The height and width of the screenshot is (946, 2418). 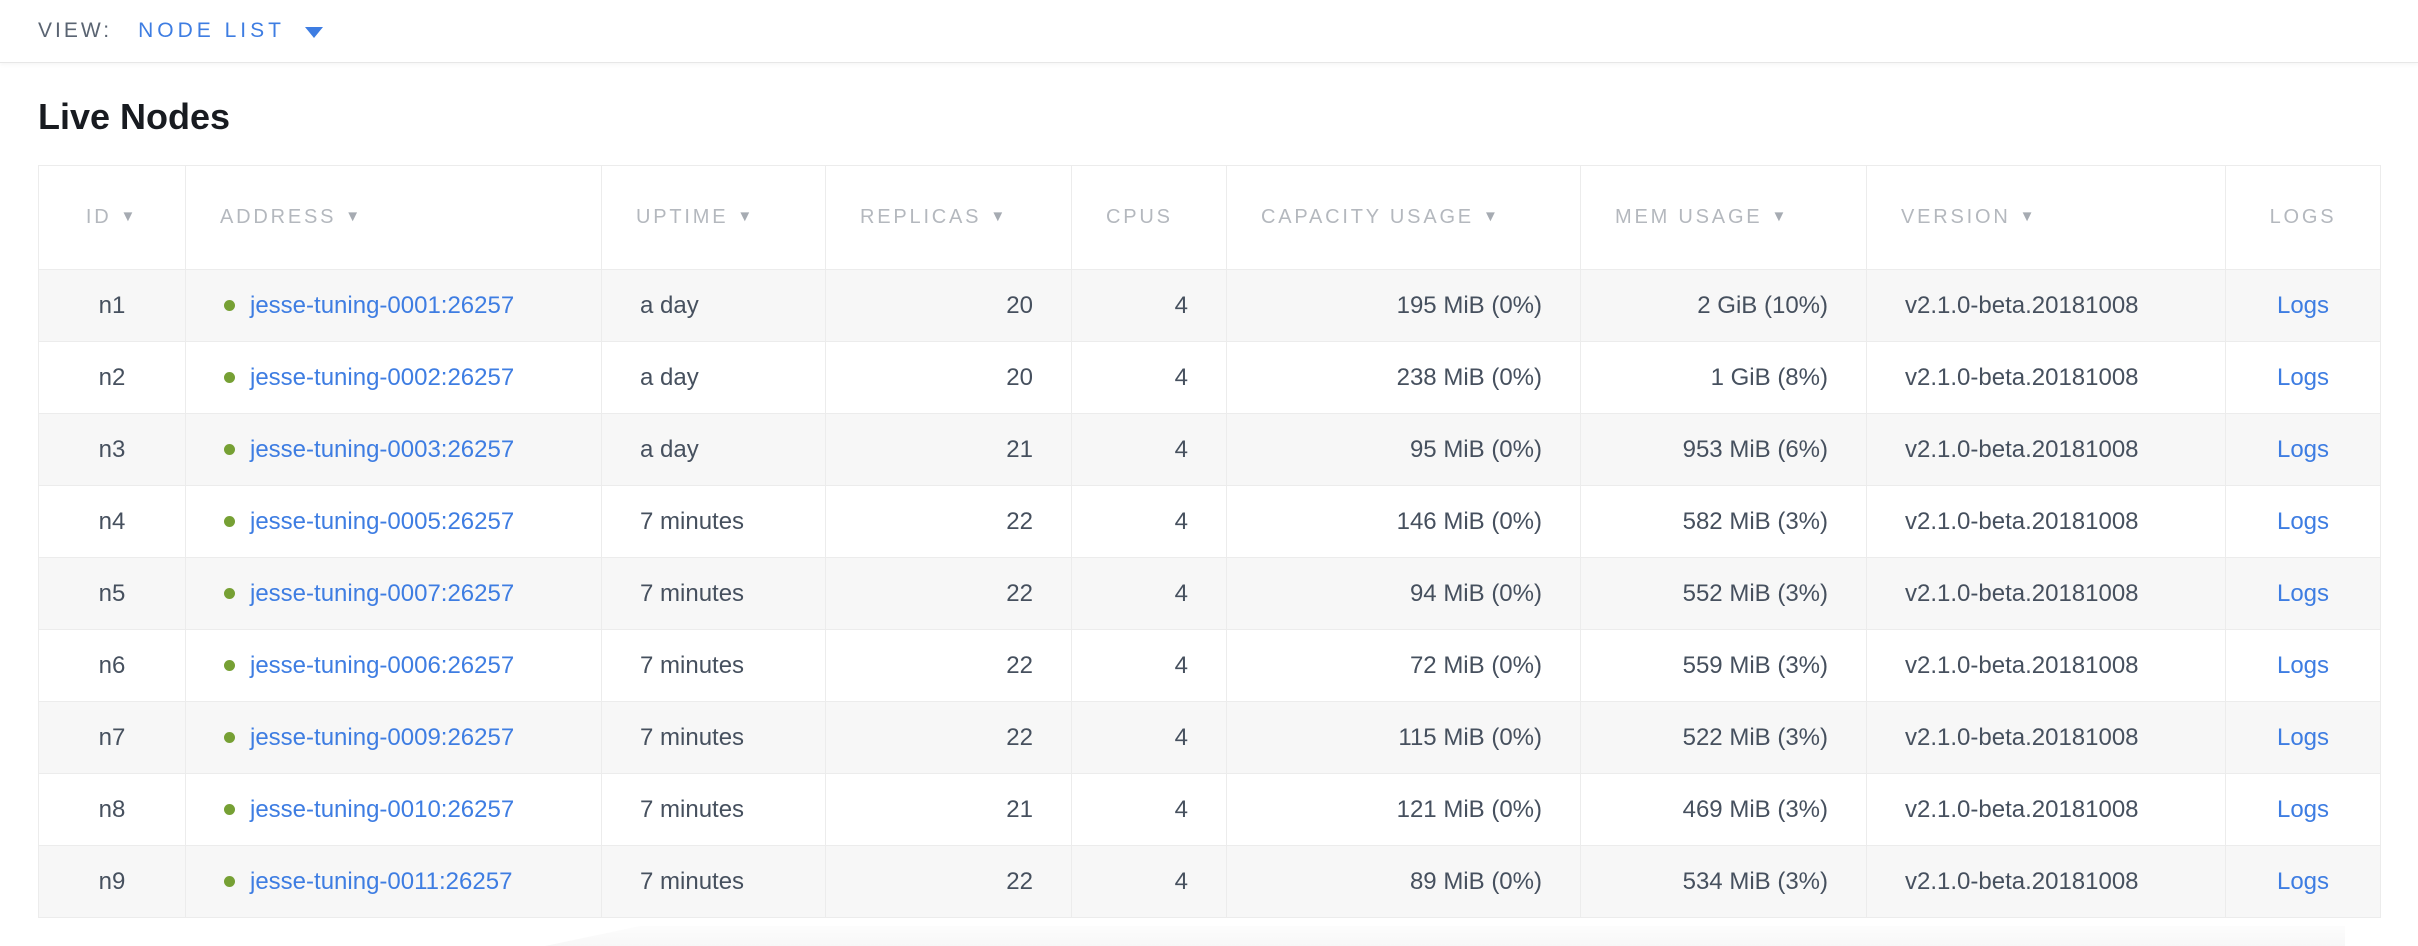 I want to click on column-header-id: ID ▼, so click(x=112, y=217).